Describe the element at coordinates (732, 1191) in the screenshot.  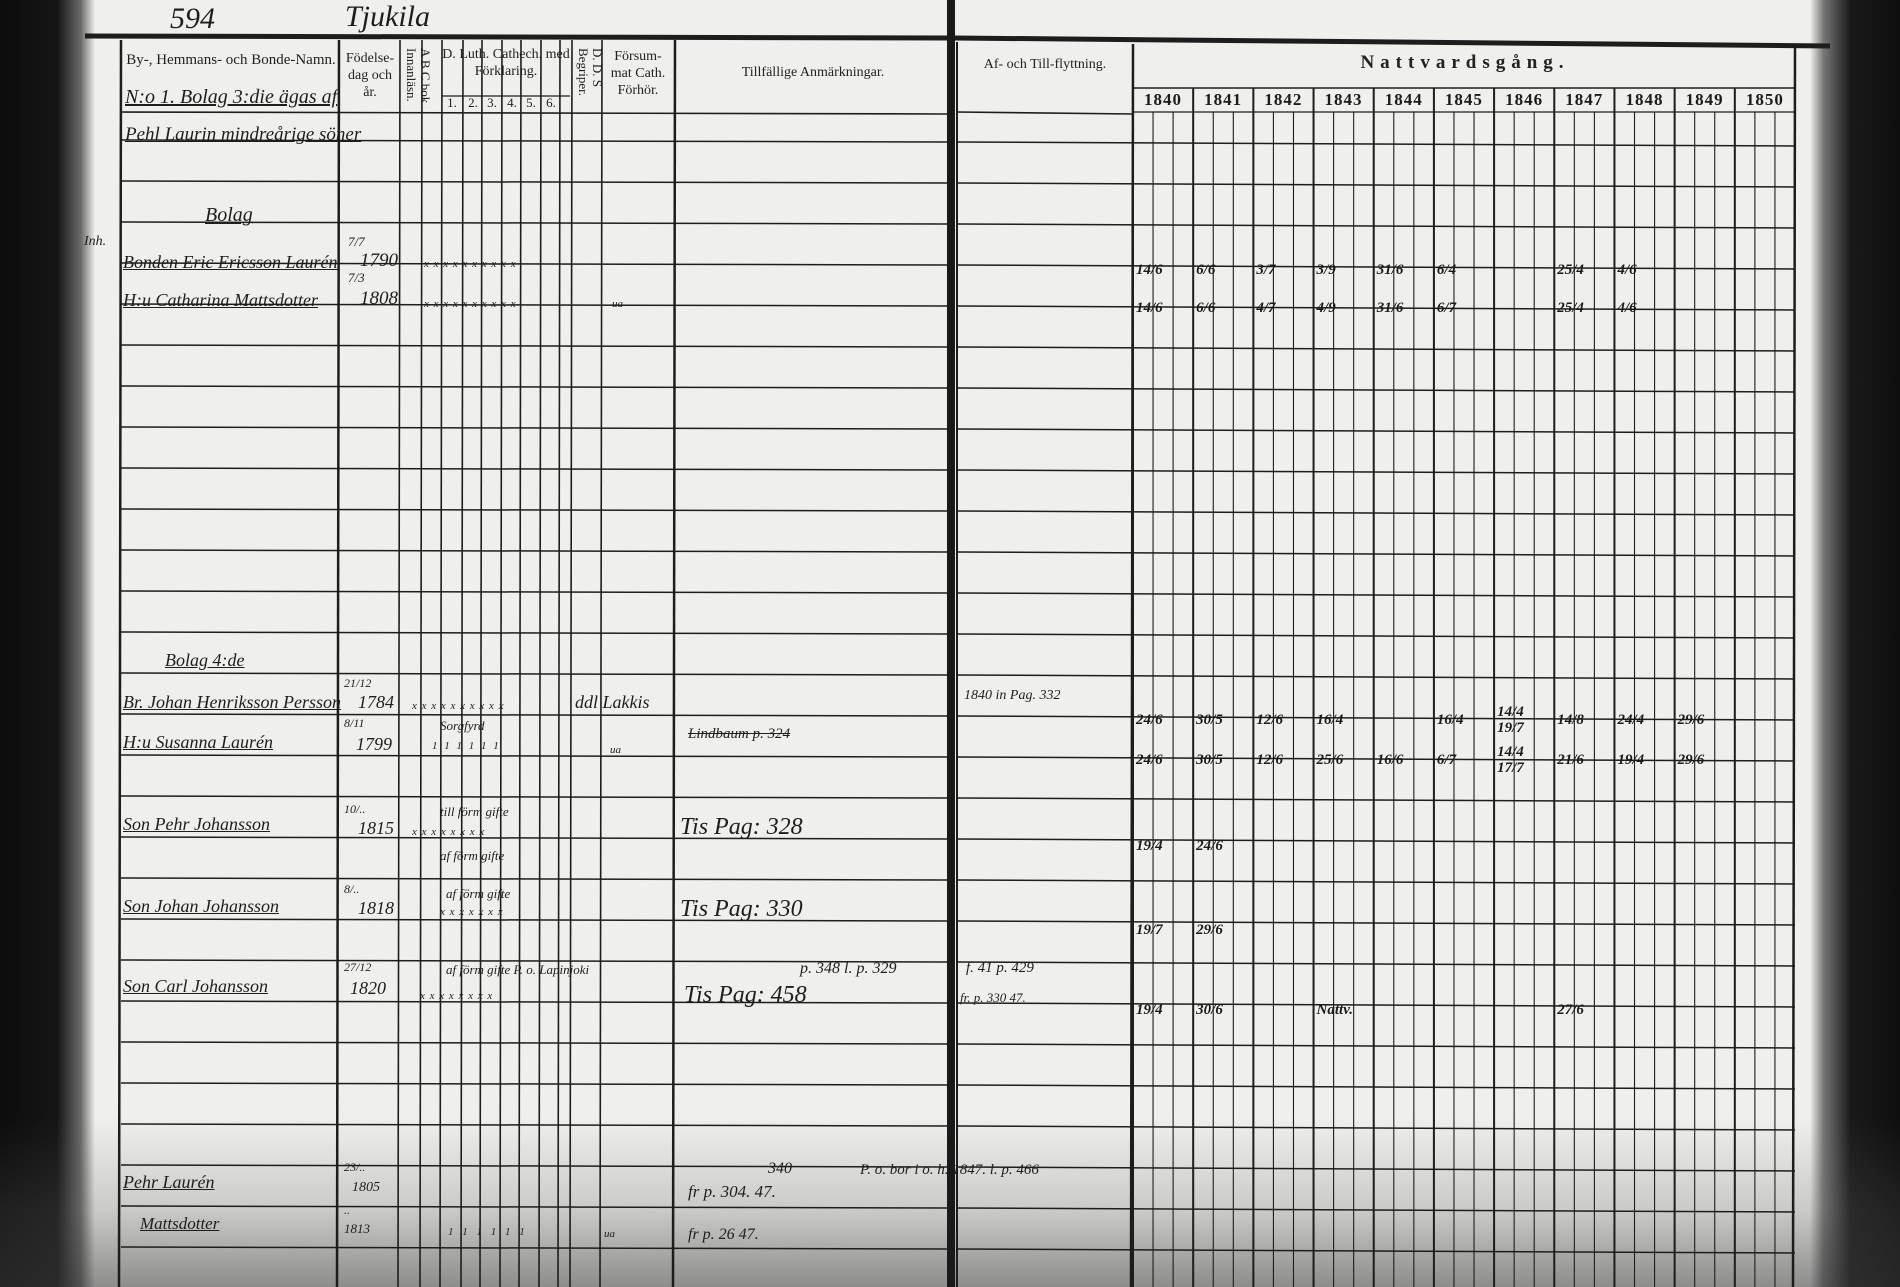
I see `remark: fr p. 304. 47.` at that location.